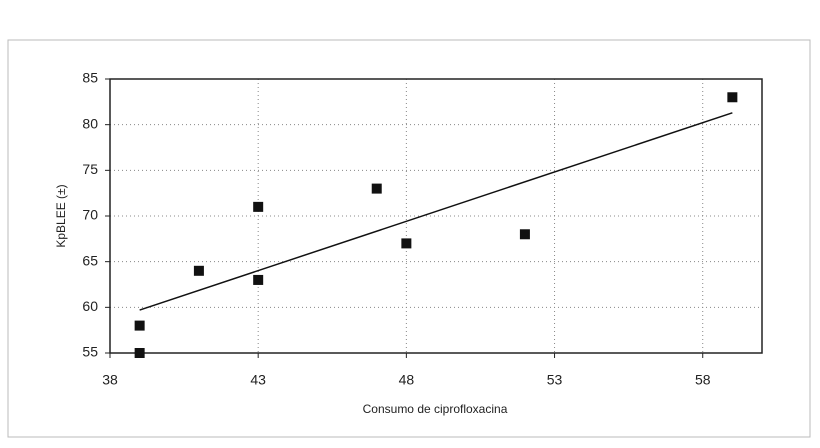 Image resolution: width=820 pixels, height=448 pixels. Describe the element at coordinates (90, 78) in the screenshot. I see `y-tick-label: 85` at that location.